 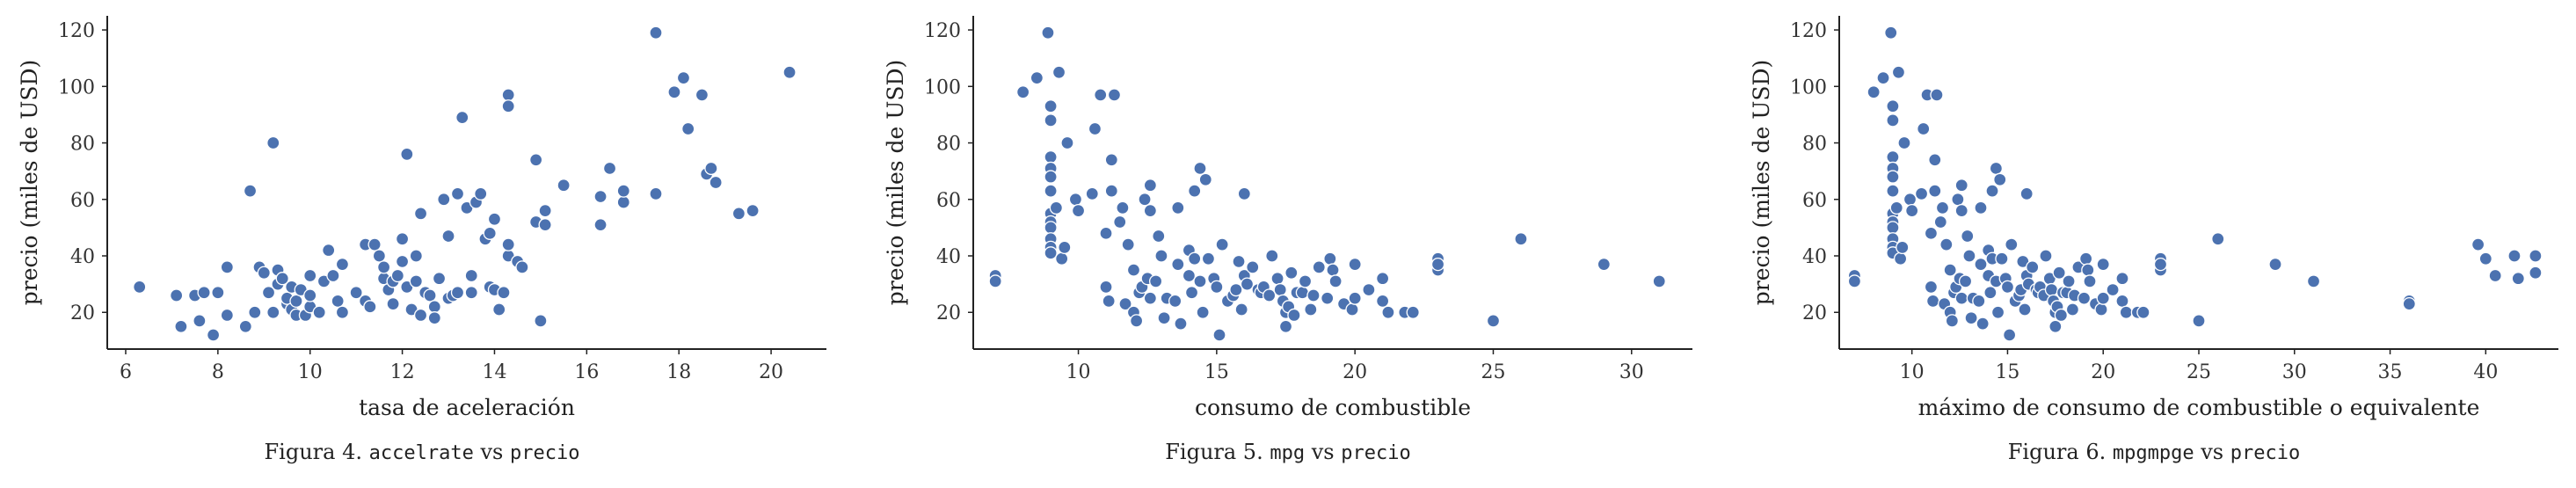 What do you see at coordinates (82, 257) in the screenshot?
I see `y-tick-label: 40` at bounding box center [82, 257].